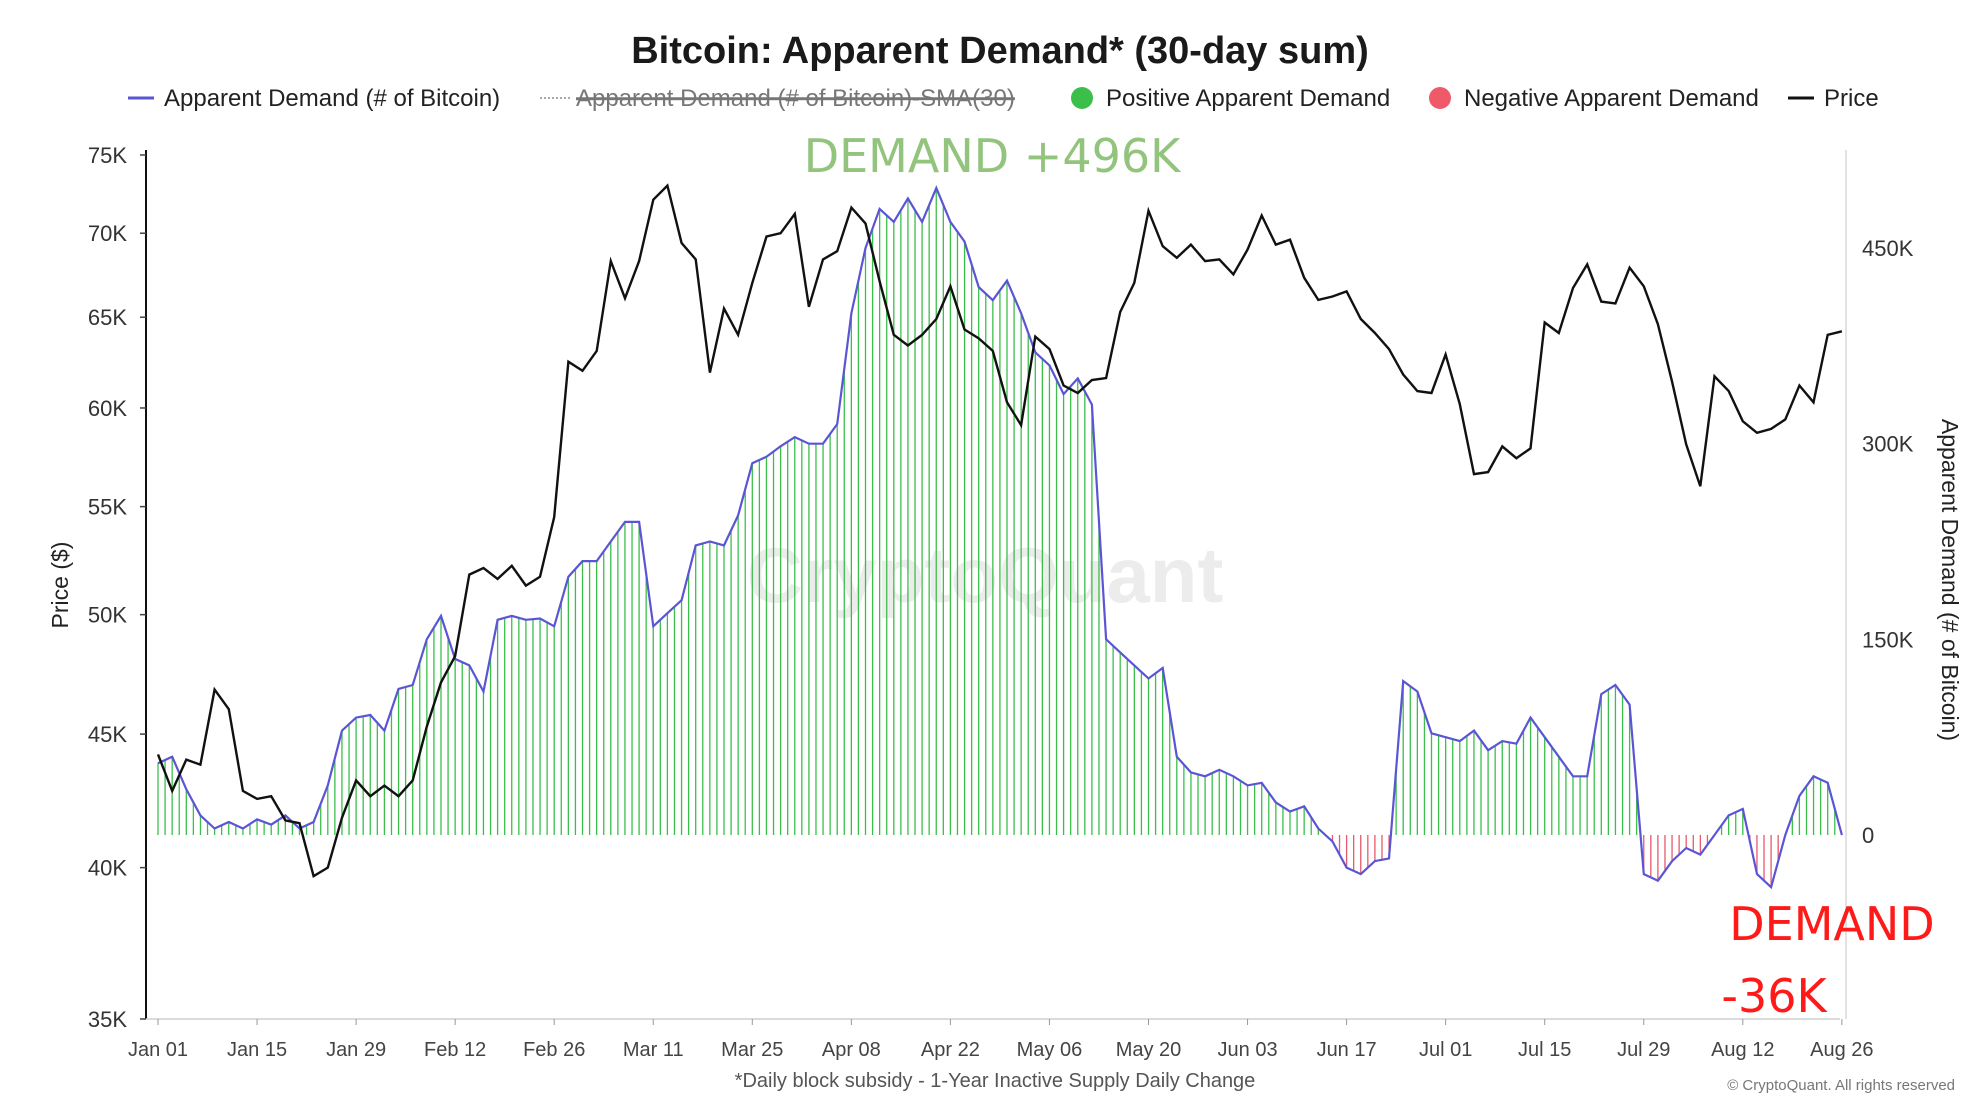 Image resolution: width=1974 pixels, height=1112 pixels. What do you see at coordinates (107, 734) in the screenshot?
I see `left-tick-label: 45K` at bounding box center [107, 734].